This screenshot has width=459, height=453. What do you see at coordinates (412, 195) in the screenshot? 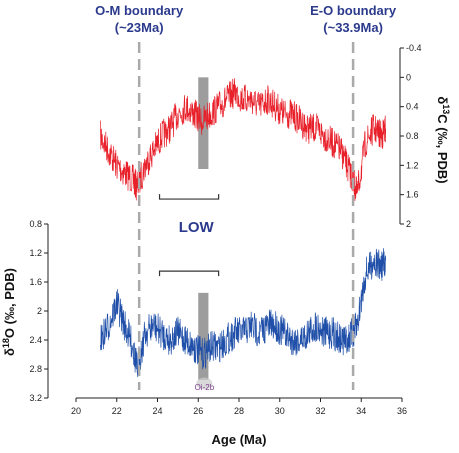
I see `top-y-tick-label-1.6: 1.6` at bounding box center [412, 195].